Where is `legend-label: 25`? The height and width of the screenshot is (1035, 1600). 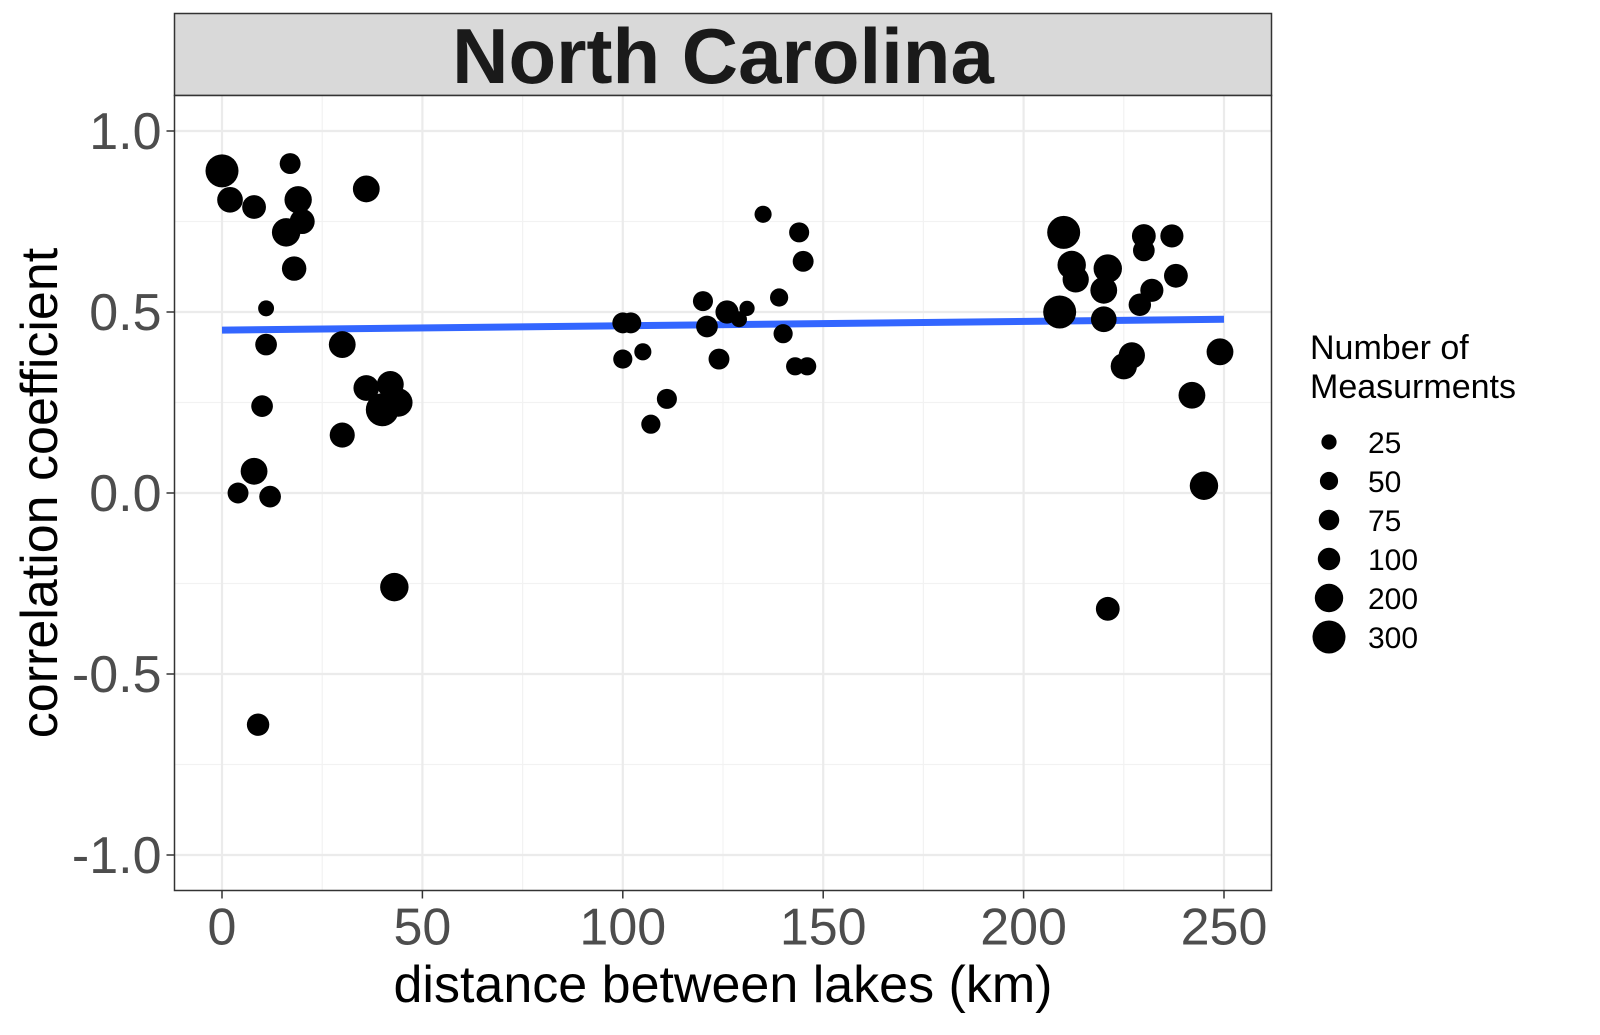 legend-label: 25 is located at coordinates (1384, 443).